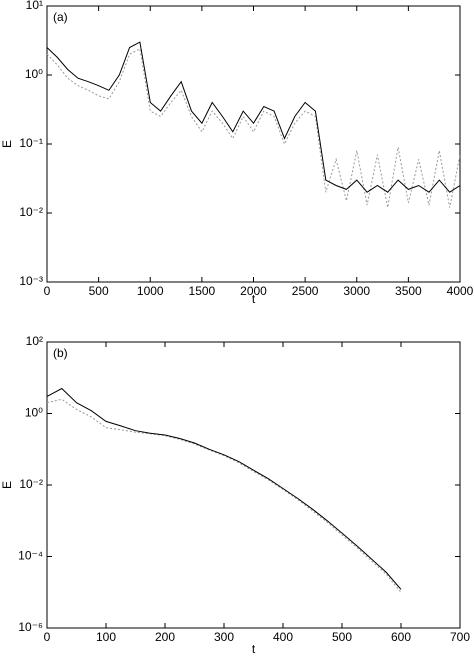  I want to click on x-tick-label: 1000, so click(150, 291).